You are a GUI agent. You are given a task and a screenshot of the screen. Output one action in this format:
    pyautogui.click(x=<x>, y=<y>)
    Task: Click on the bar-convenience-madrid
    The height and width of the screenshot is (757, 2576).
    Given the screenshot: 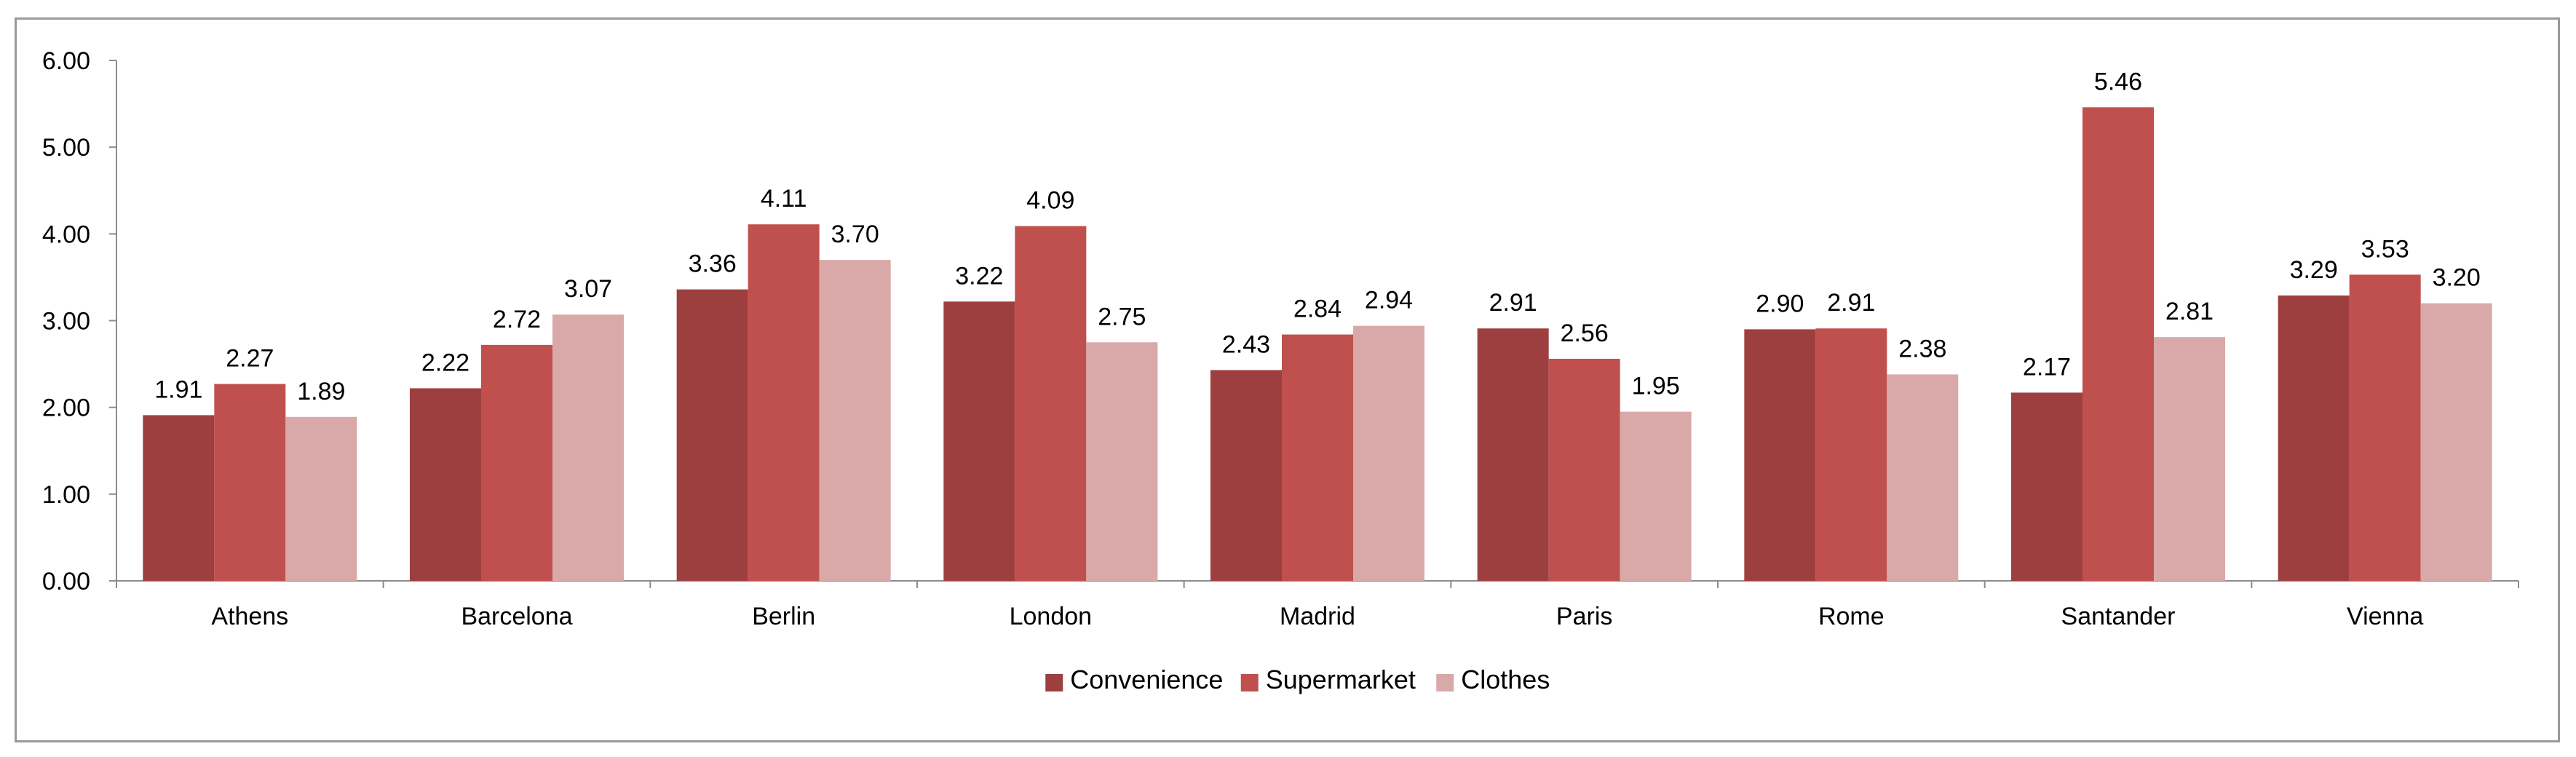 What is the action you would take?
    pyautogui.click(x=1246, y=476)
    